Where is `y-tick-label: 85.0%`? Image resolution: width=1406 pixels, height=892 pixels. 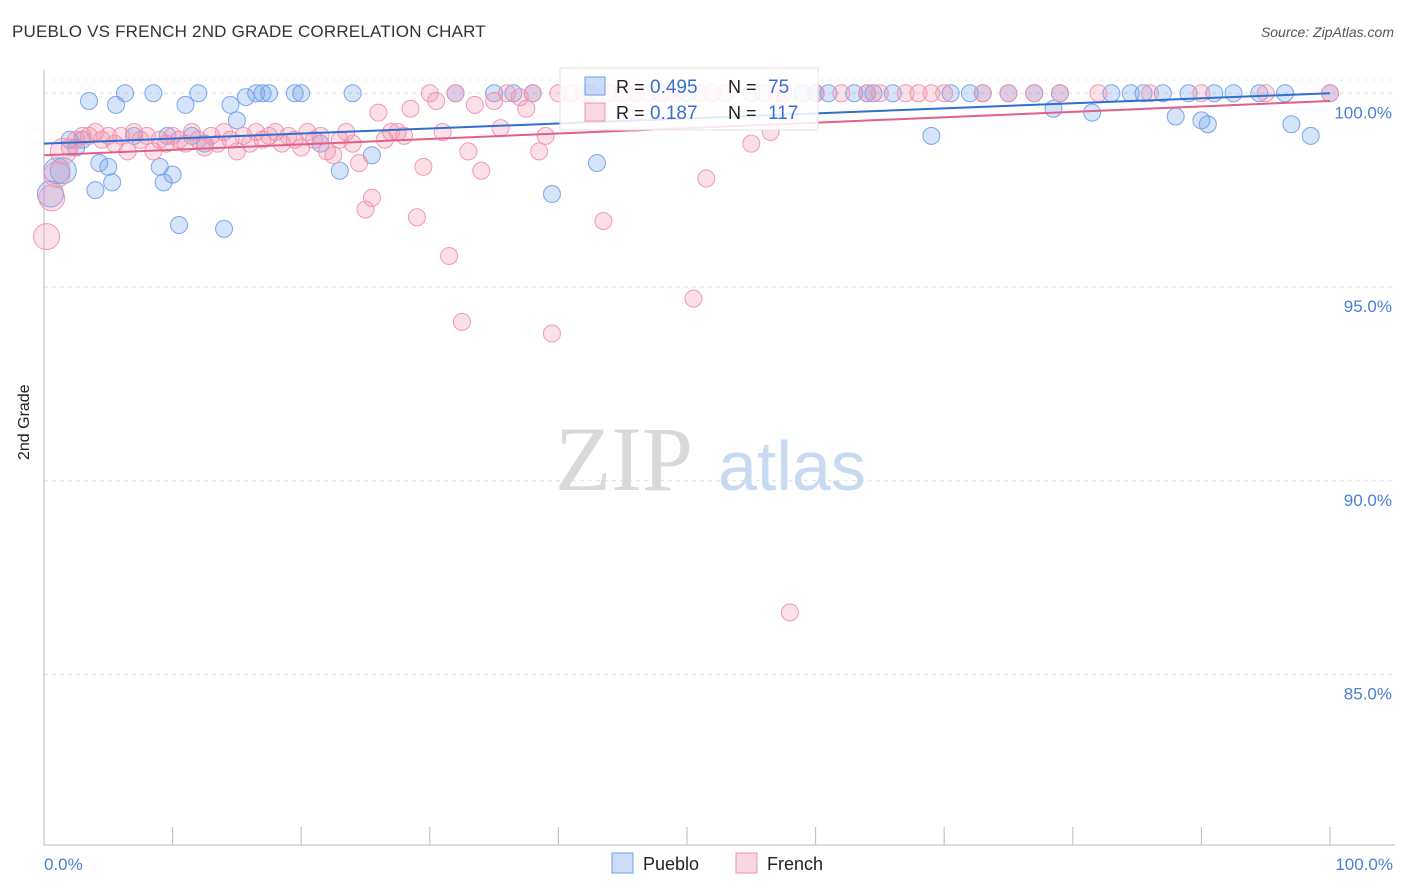 y-tick-label: 85.0% is located at coordinates (1368, 694).